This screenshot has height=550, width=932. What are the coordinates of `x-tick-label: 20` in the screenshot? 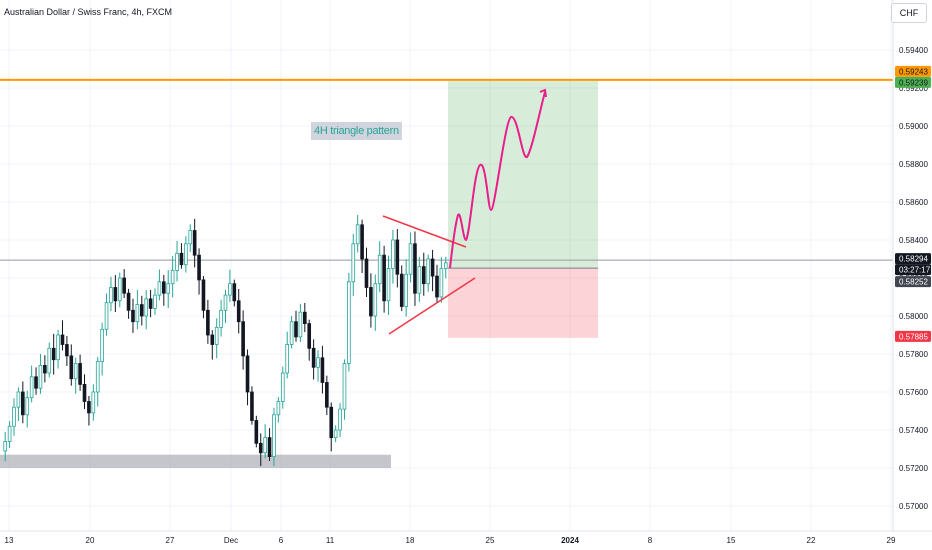 It's located at (90, 540).